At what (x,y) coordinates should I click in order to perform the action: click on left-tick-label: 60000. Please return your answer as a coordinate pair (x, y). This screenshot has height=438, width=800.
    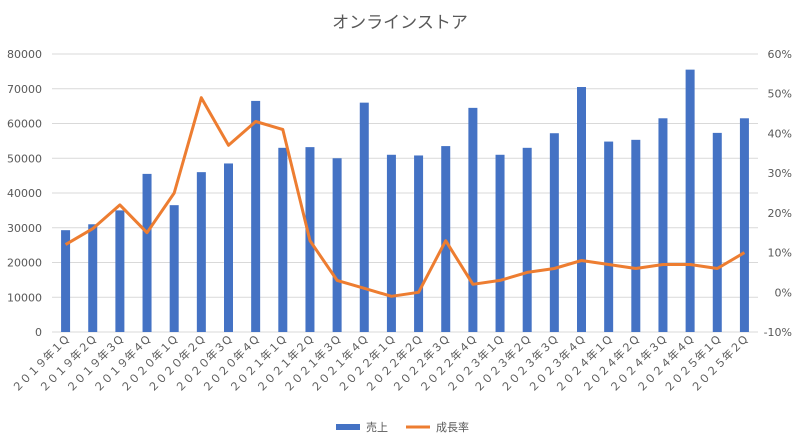
    Looking at the image, I should click on (24, 124).